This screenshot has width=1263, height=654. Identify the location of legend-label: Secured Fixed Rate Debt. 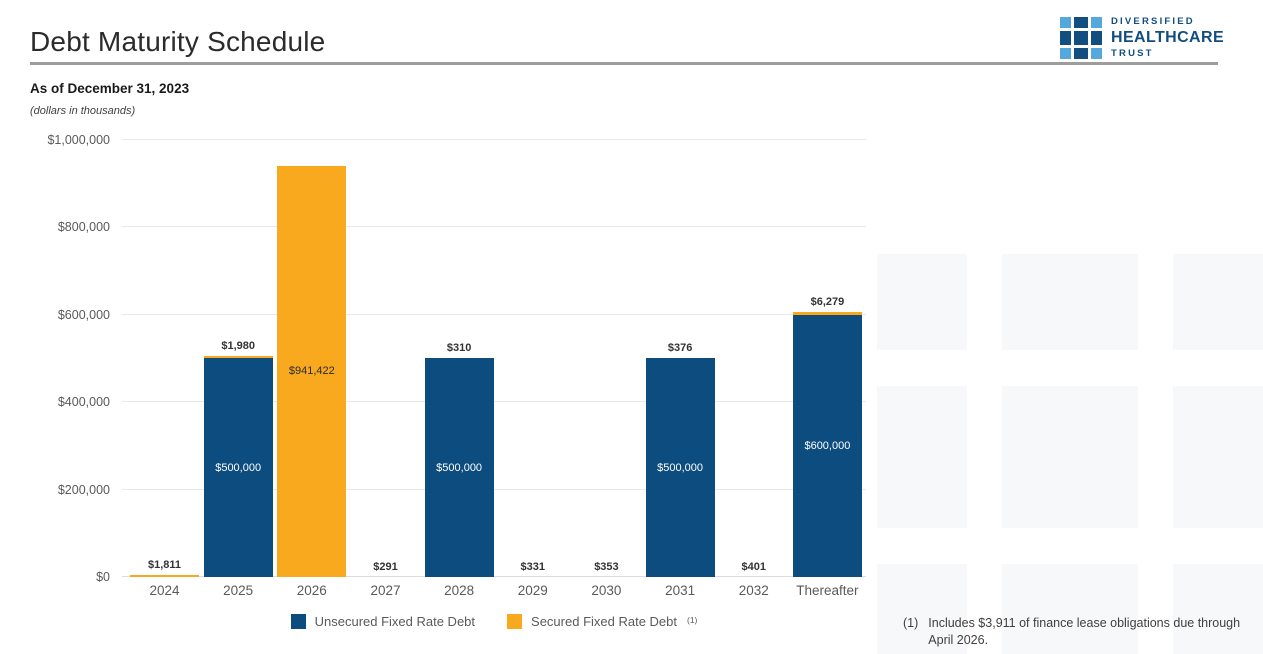
(604, 621).